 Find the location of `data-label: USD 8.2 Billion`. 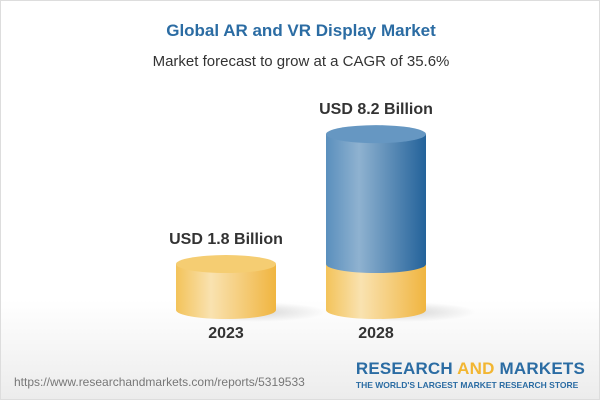

data-label: USD 8.2 Billion is located at coordinates (376, 109).